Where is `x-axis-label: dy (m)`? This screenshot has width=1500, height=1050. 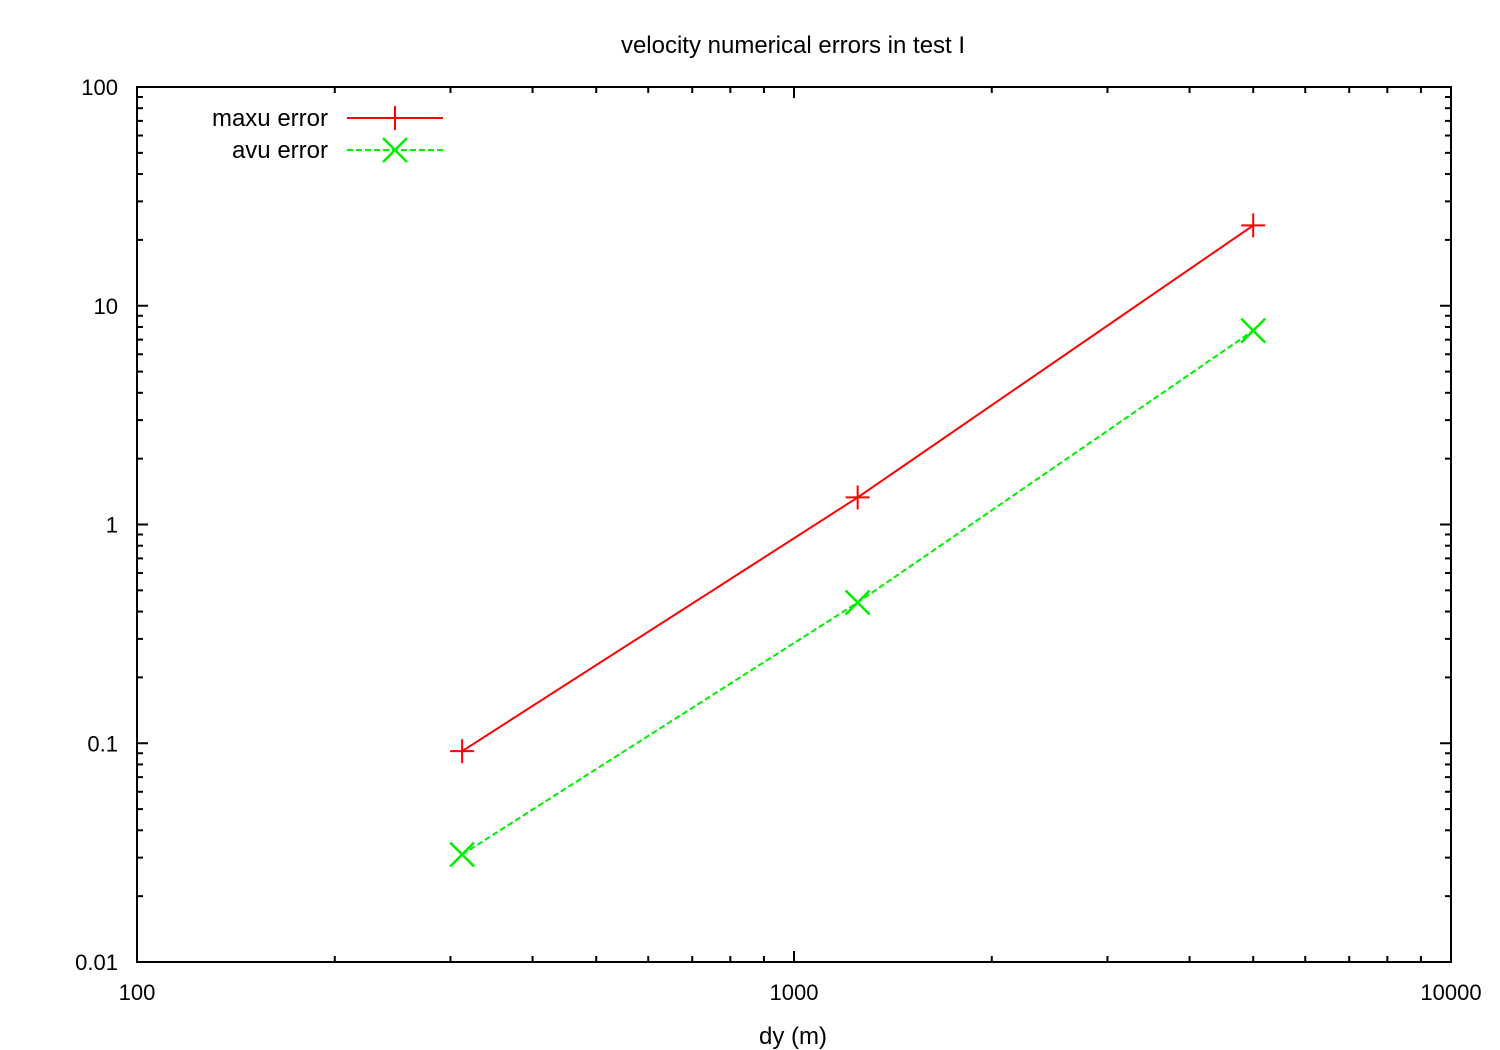 x-axis-label: dy (m) is located at coordinates (793, 1036).